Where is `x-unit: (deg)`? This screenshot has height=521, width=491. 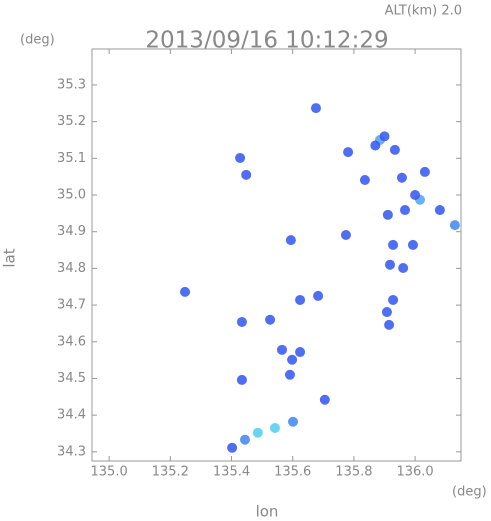 x-unit: (deg) is located at coordinates (469, 492).